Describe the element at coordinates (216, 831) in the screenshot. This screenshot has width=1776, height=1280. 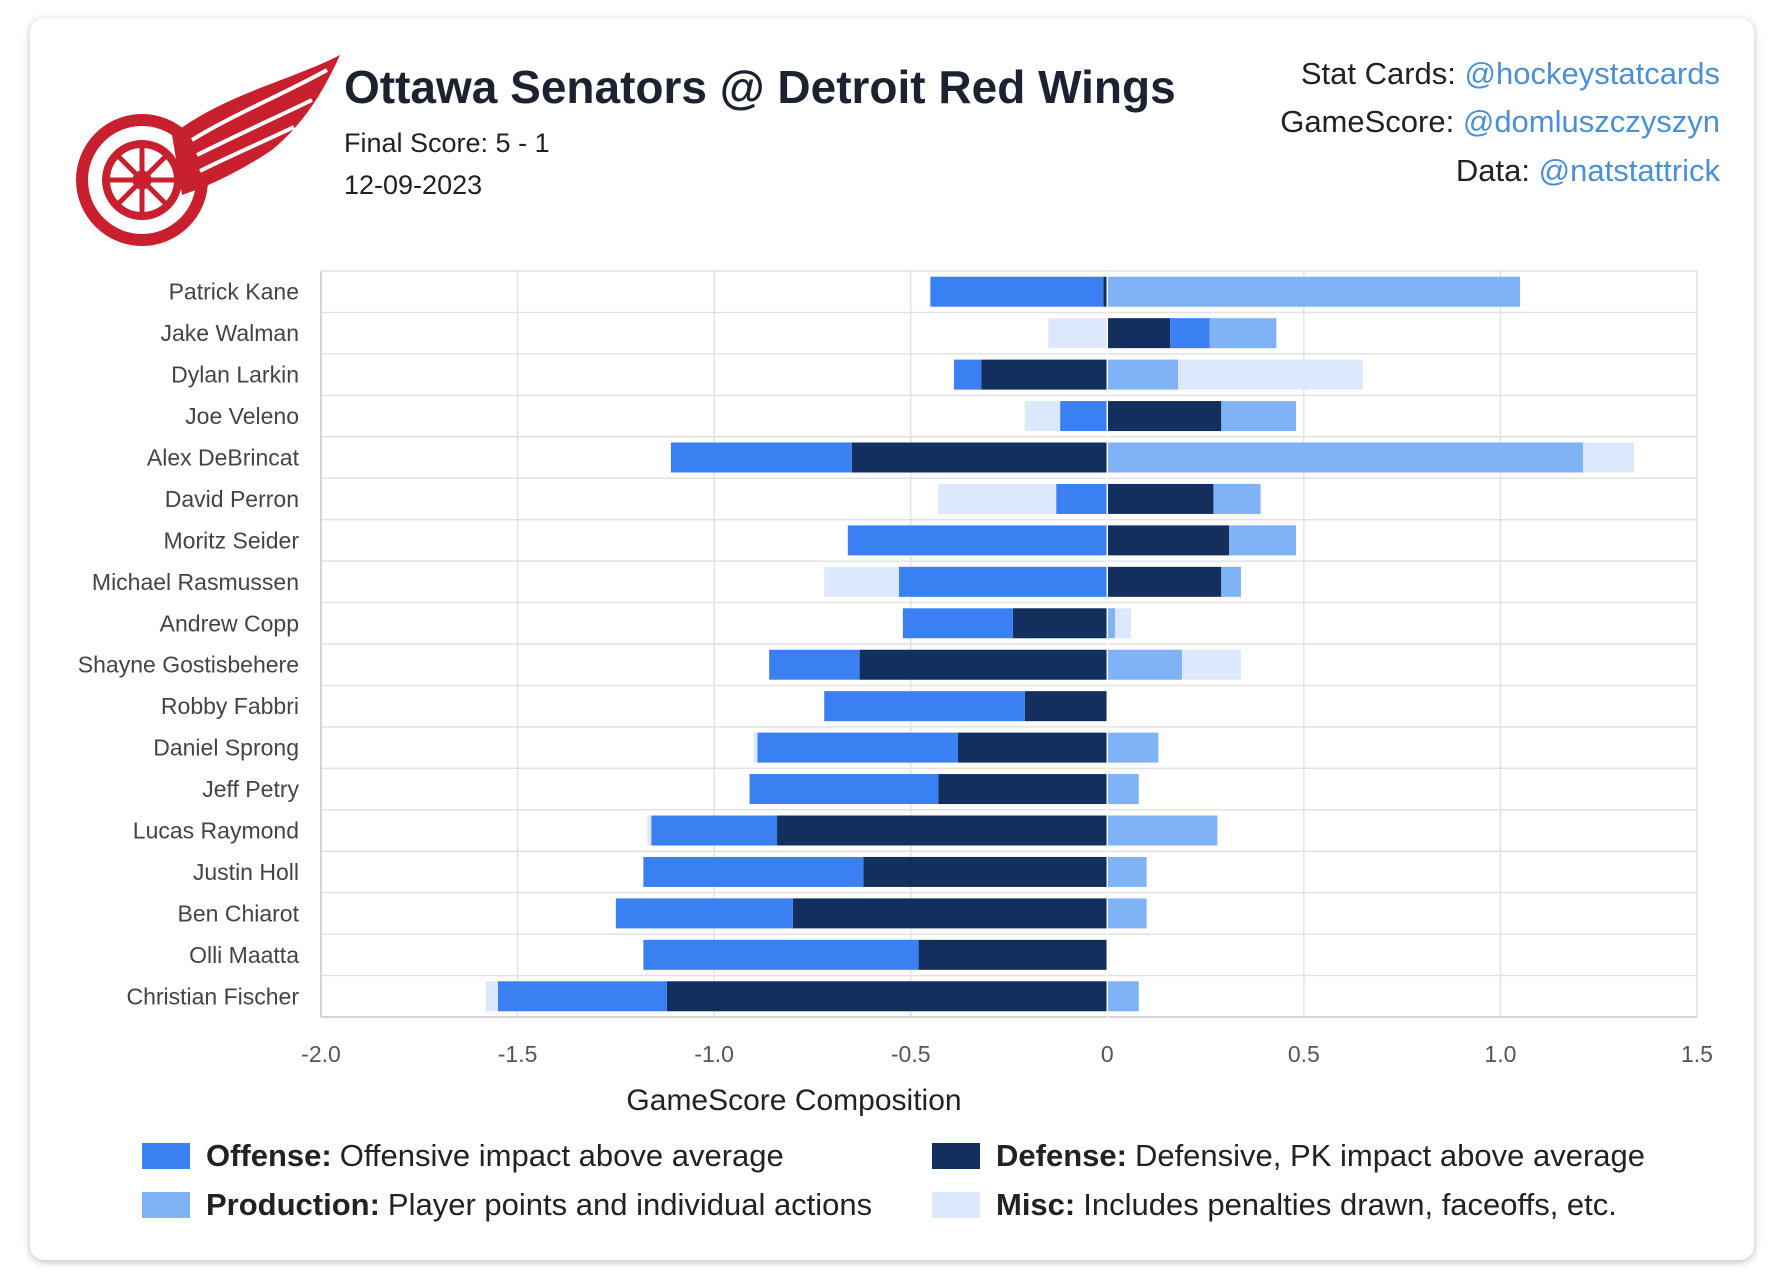
I see `player-label: Lucas Raymond` at that location.